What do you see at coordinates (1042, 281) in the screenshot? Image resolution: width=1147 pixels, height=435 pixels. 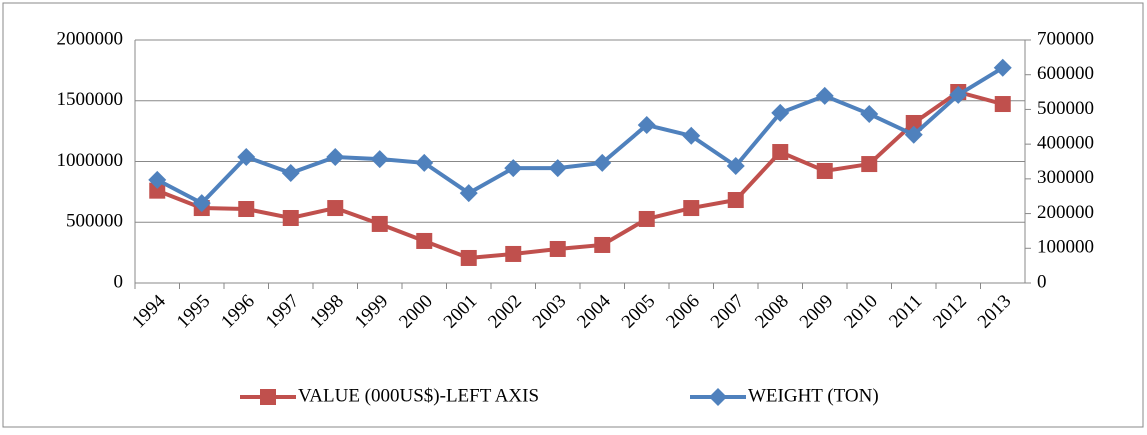 I see `y2-tick-label: 0` at bounding box center [1042, 281].